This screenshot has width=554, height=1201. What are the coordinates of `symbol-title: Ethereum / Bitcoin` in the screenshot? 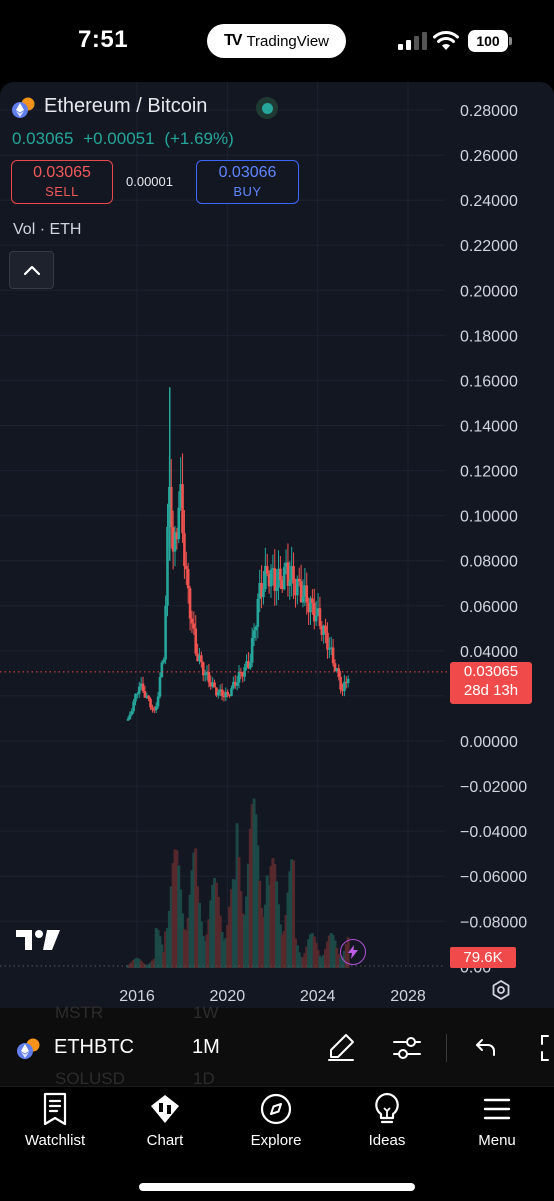 It's located at (126, 106).